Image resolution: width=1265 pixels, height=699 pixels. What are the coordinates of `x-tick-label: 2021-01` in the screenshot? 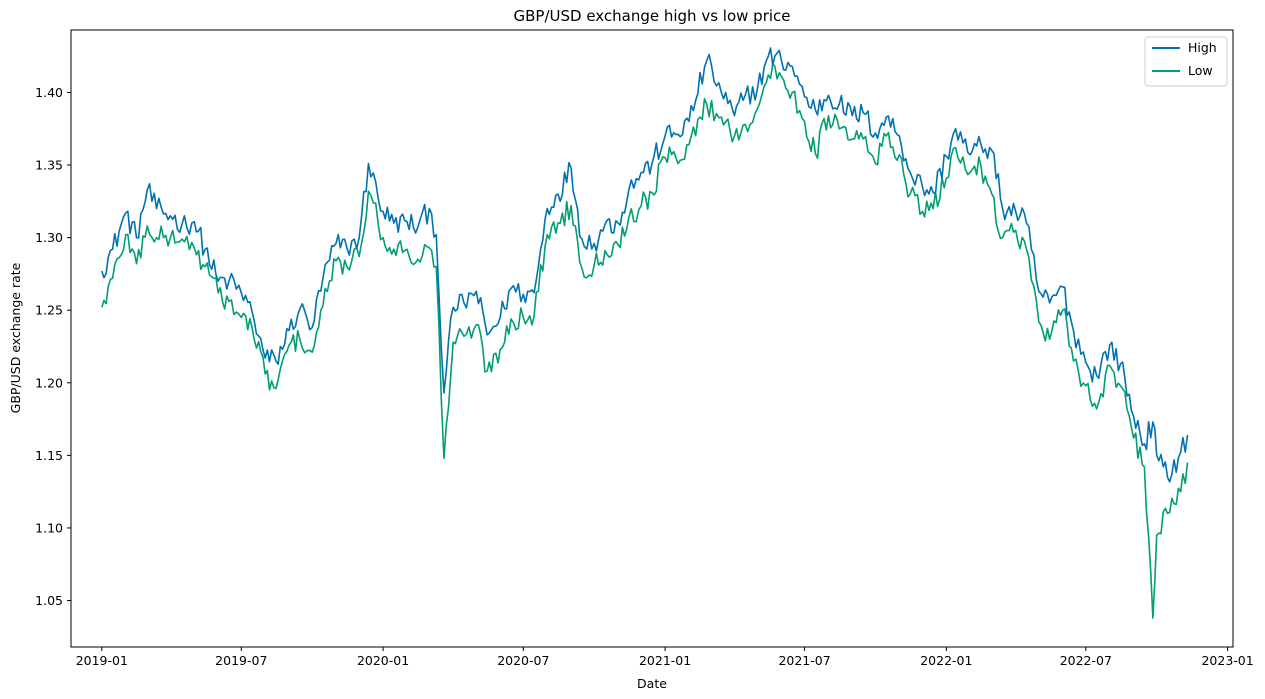 It's located at (665, 660).